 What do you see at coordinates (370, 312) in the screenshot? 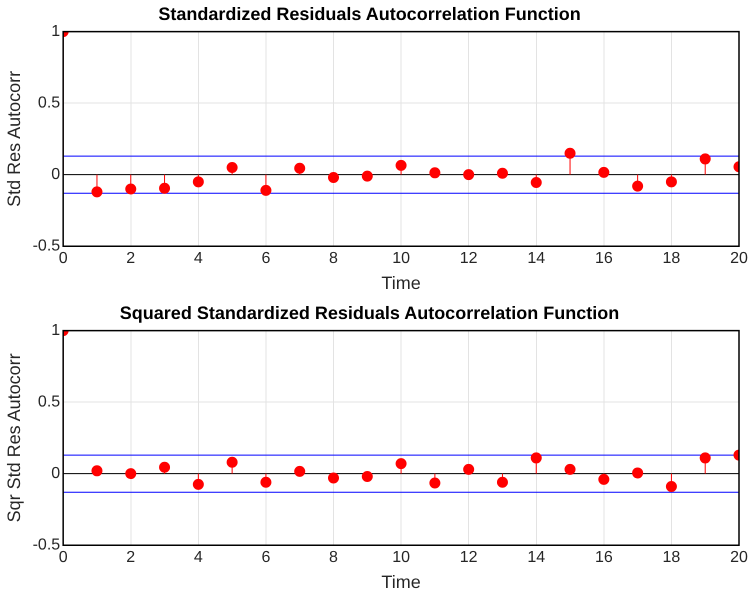
I see `chart-title: Squared Standardized Residuals Autocorrelation Function` at bounding box center [370, 312].